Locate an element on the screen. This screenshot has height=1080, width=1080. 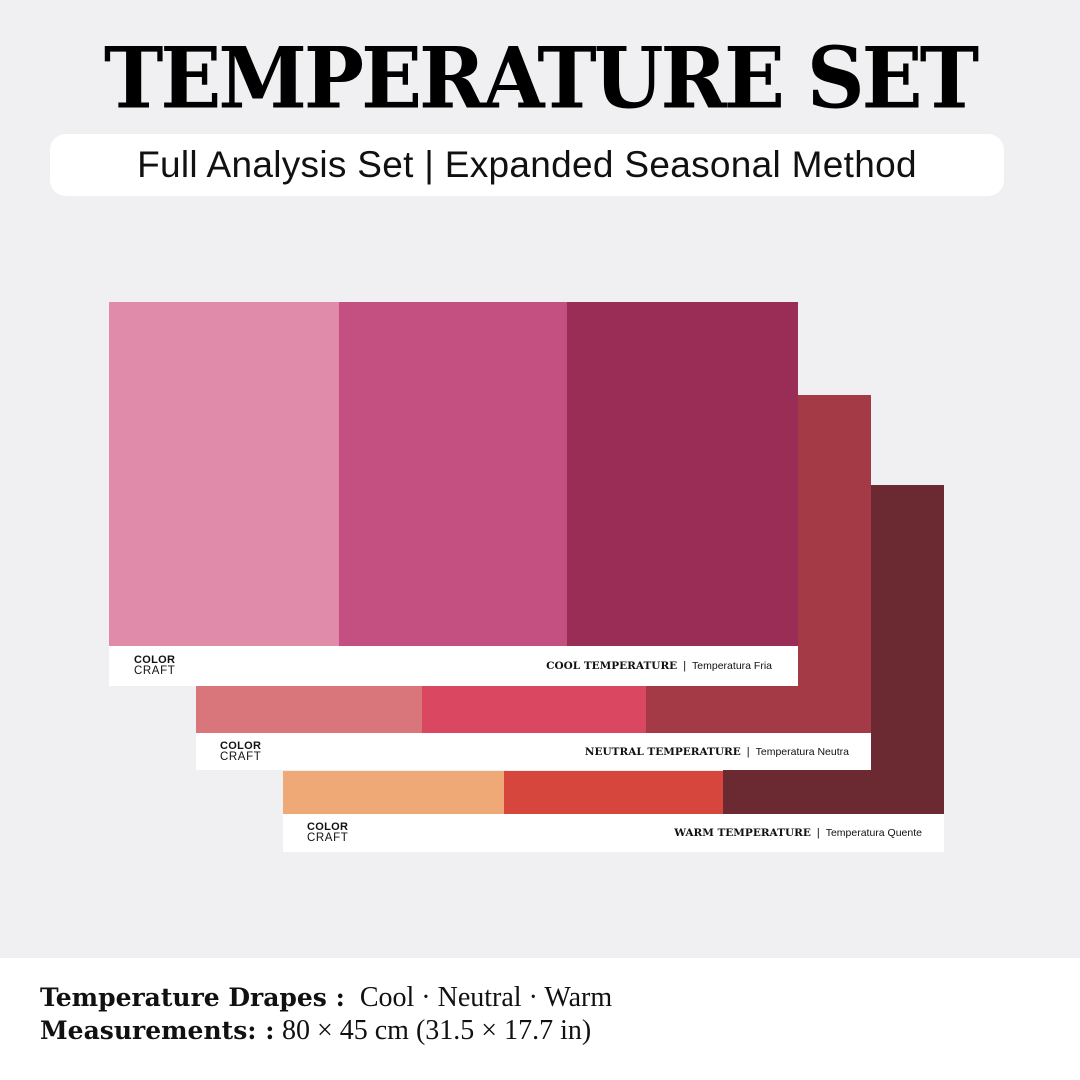
warm-drape-label: WARM TEMPERATURE | Temperatura Quente is located at coordinates (798, 833).